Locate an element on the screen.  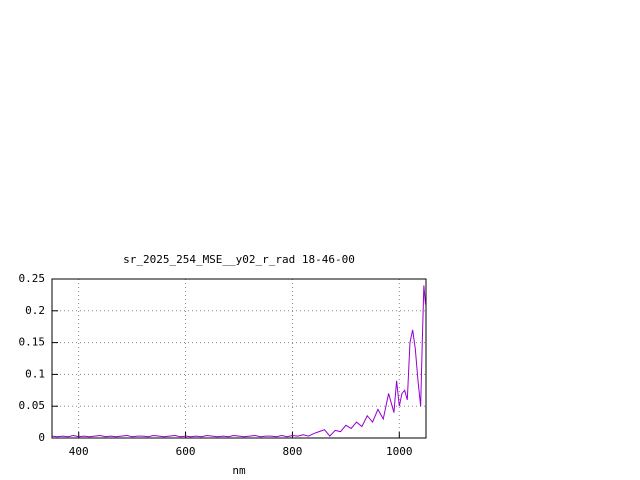
y-tick-label: 0.15 is located at coordinates (32, 342).